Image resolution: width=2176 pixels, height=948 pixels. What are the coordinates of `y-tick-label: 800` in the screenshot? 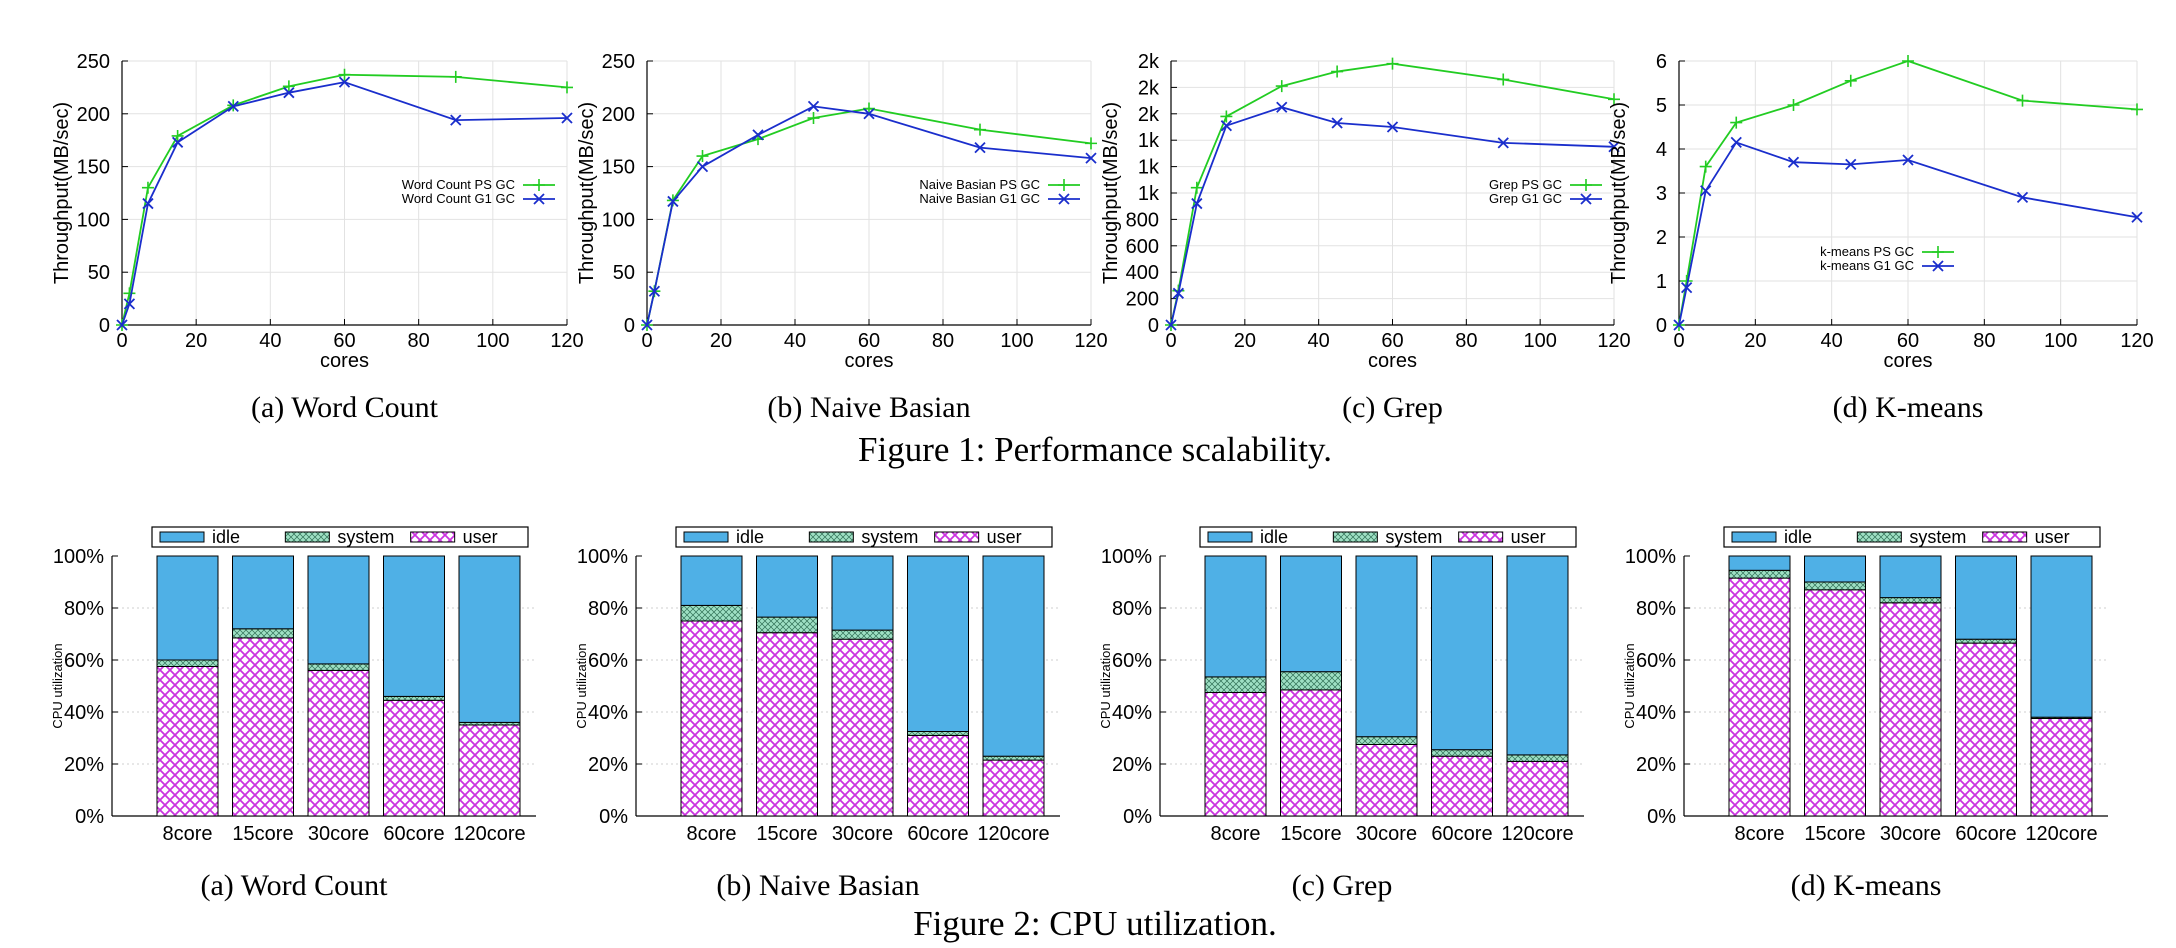 It's located at (1142, 220).